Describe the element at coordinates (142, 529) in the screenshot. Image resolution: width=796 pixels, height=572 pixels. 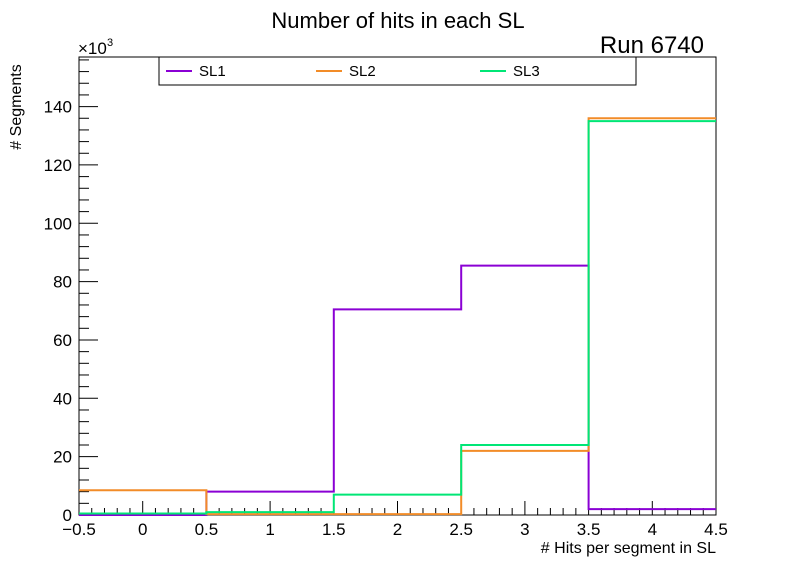
I see `x-tick-label: 0` at that location.